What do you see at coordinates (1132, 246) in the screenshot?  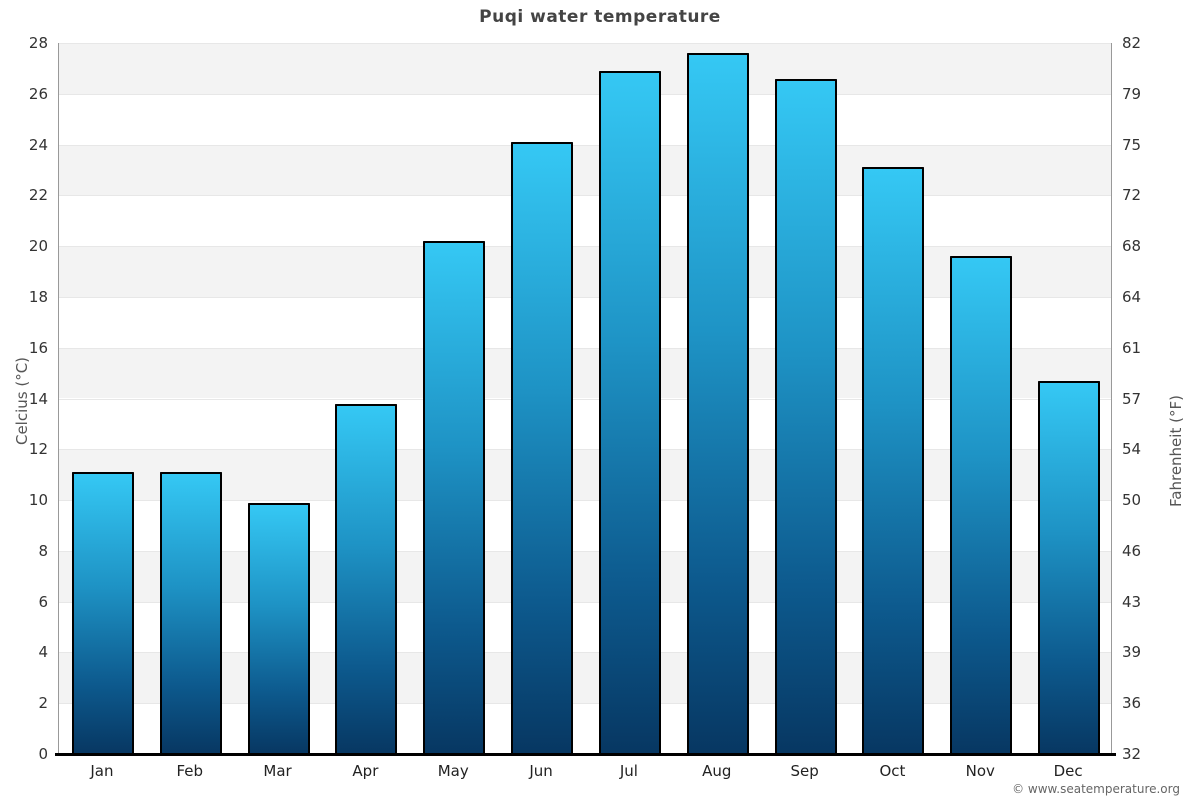 I see `y-tick-fahrenheit-68: 68` at bounding box center [1132, 246].